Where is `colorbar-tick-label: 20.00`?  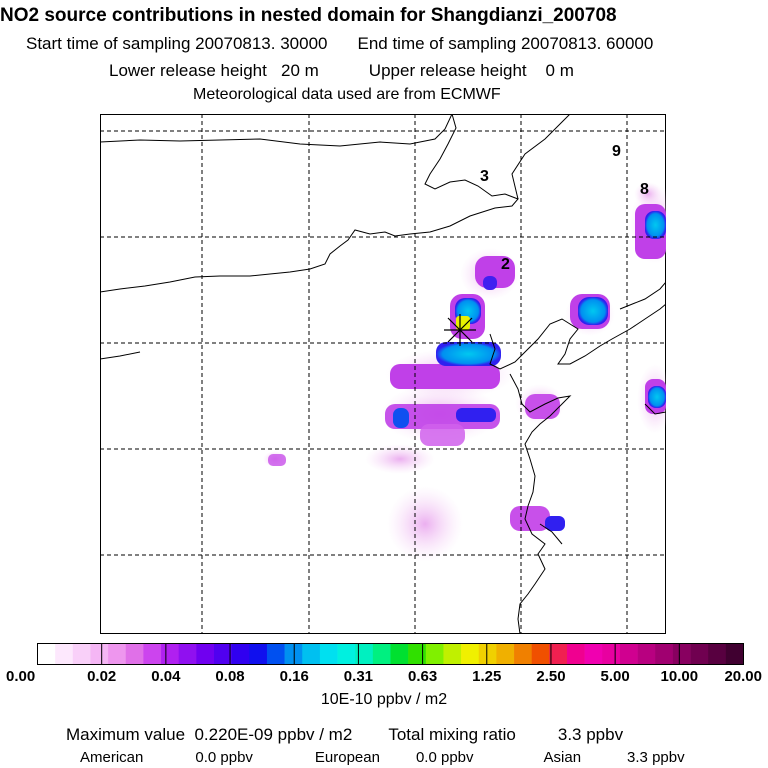 colorbar-tick-label: 20.00 is located at coordinates (743, 676).